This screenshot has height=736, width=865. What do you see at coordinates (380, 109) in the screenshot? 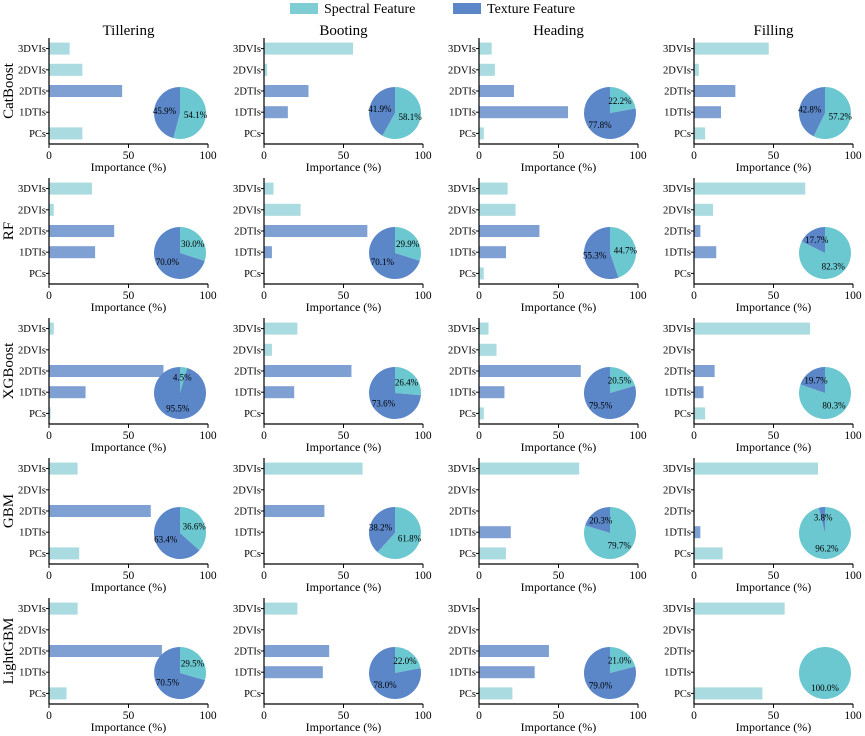
I see `pie-label-texture: 41.9%` at bounding box center [380, 109].